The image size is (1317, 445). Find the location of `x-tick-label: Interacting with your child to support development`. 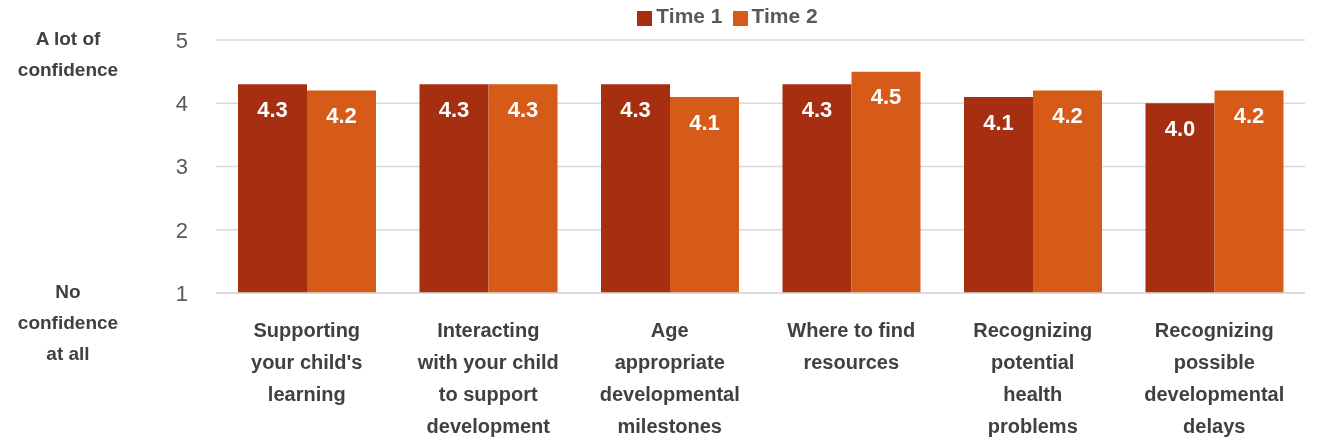

x-tick-label: Interacting with your child to support development is located at coordinates (487, 378).